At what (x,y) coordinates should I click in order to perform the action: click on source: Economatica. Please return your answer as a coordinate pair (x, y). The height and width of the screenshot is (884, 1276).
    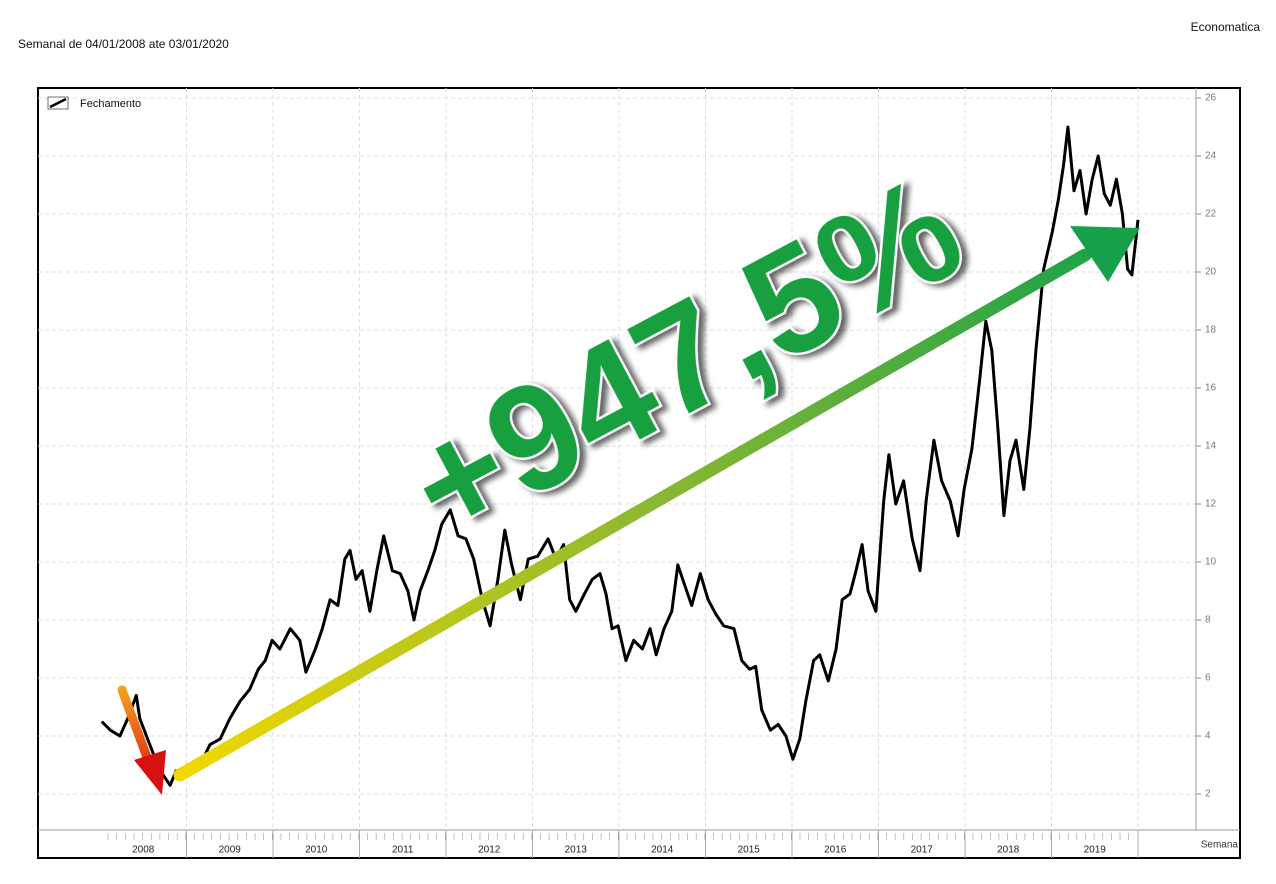
    Looking at the image, I should click on (1226, 27).